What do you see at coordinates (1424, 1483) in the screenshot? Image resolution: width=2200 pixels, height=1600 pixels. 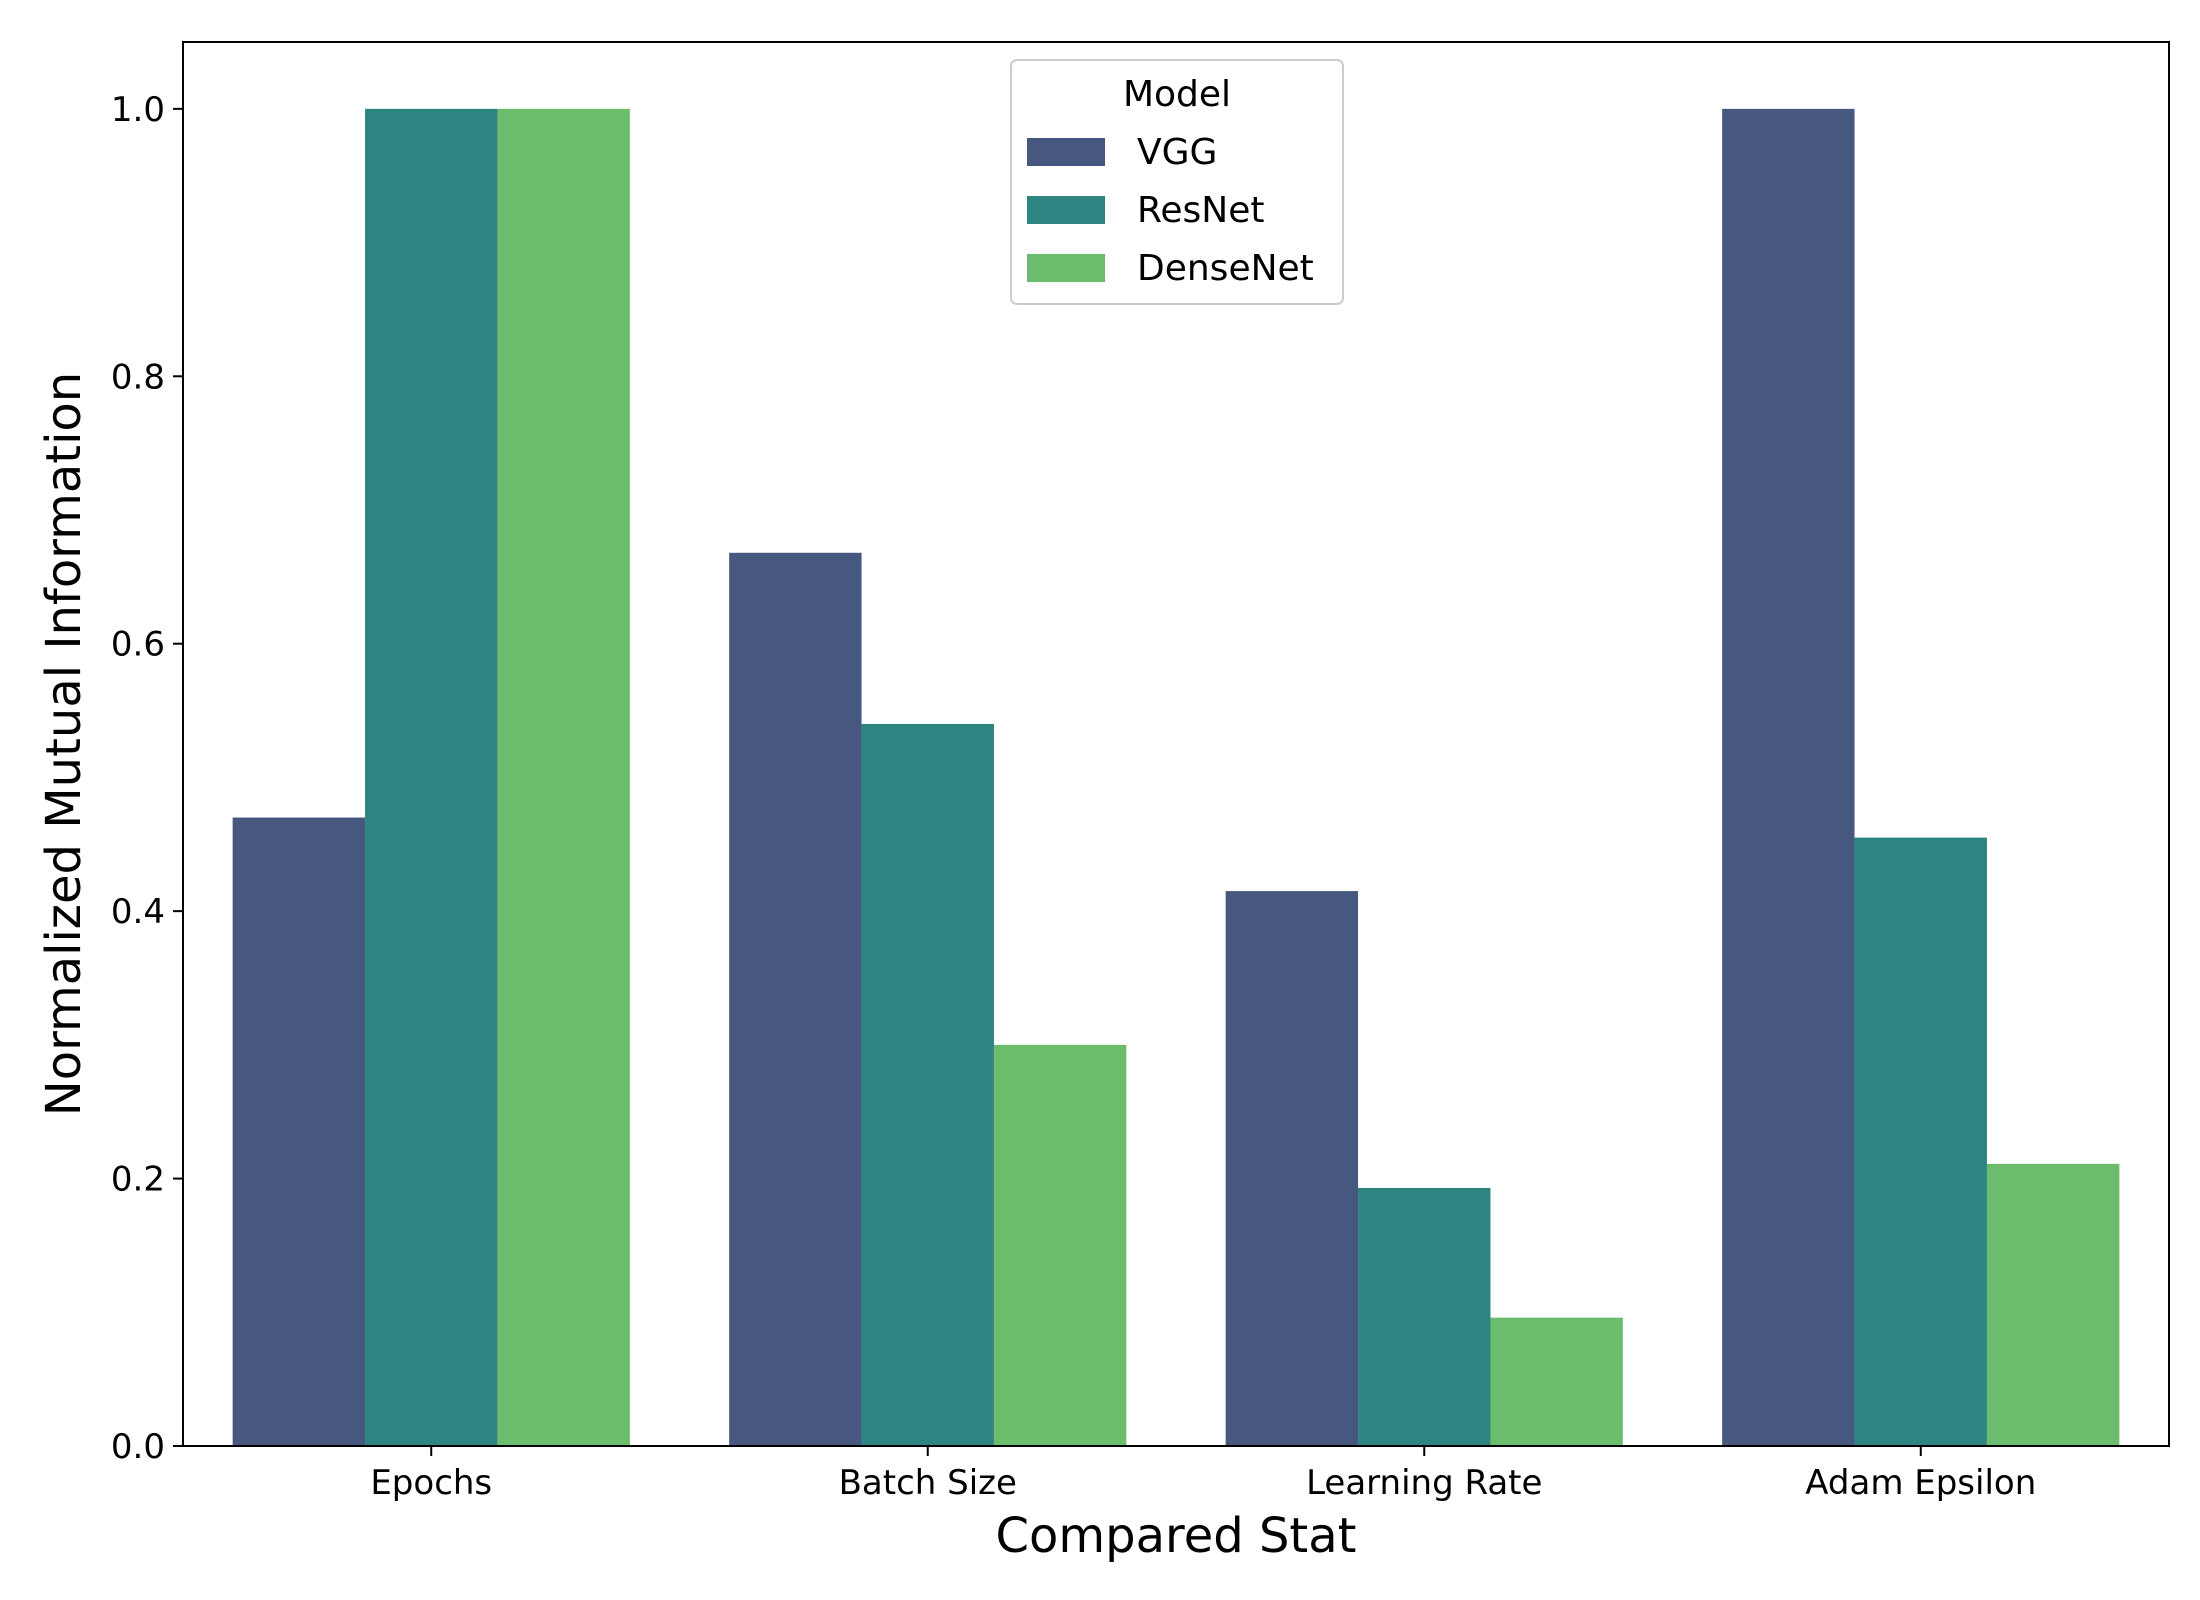 I see `x-tick-label: Learning Rate` at bounding box center [1424, 1483].